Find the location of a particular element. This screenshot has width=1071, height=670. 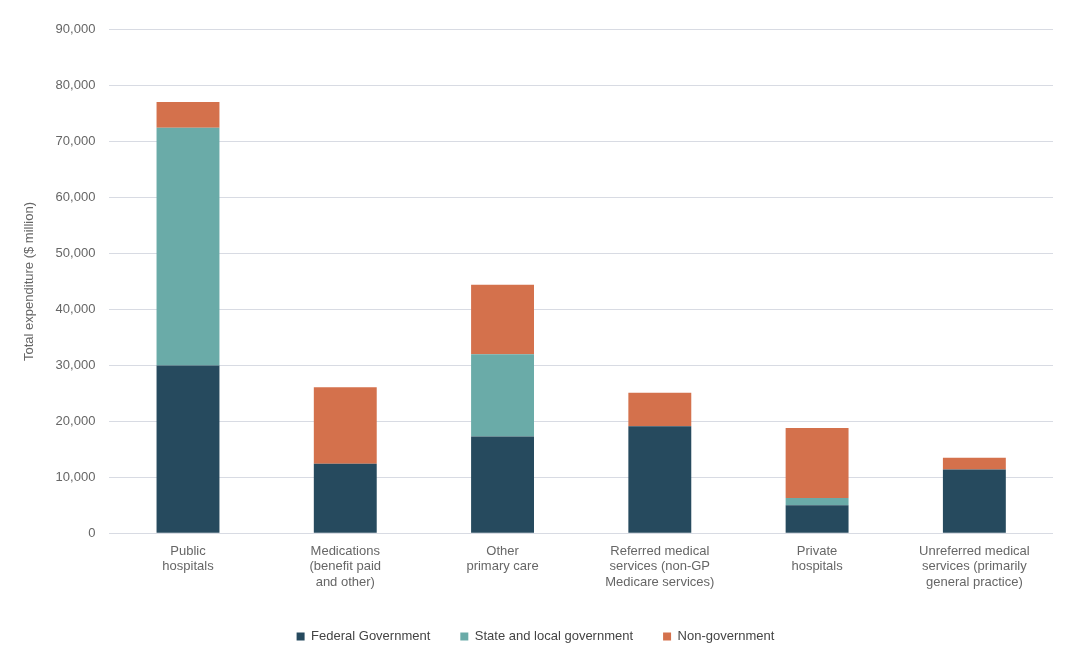

x-tick-label: Referred medical services (non-GP Medicare services) is located at coordinates (660, 565).